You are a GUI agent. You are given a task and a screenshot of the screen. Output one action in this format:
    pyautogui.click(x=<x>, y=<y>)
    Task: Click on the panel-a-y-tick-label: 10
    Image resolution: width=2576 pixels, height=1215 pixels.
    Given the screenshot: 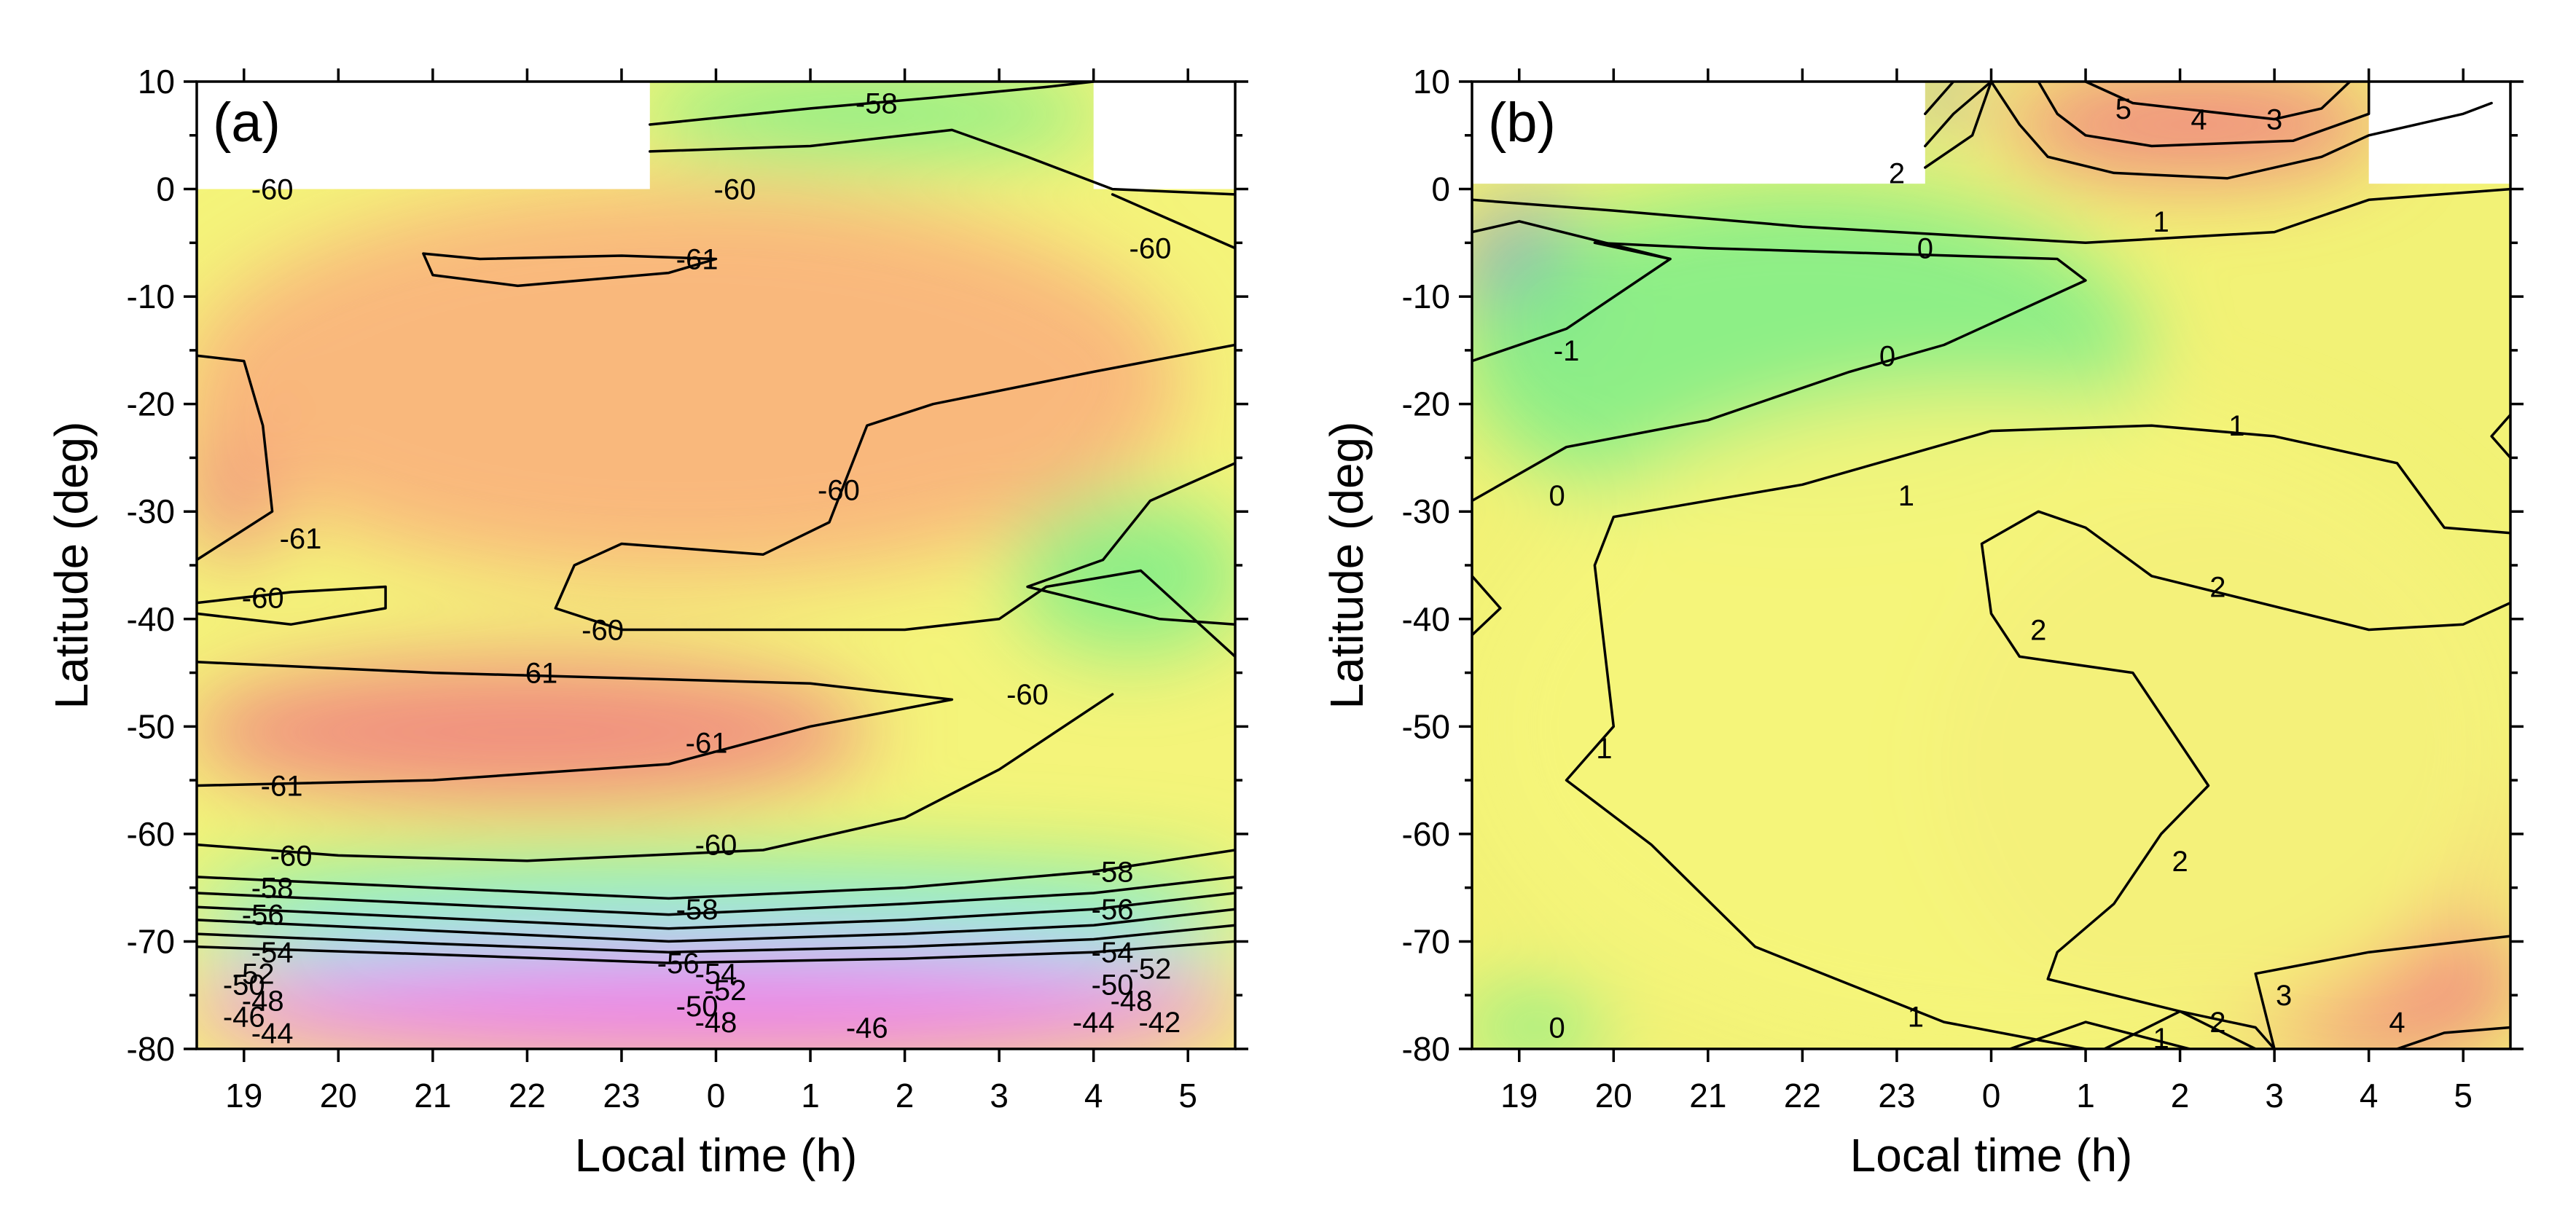 What is the action you would take?
    pyautogui.click(x=156, y=82)
    